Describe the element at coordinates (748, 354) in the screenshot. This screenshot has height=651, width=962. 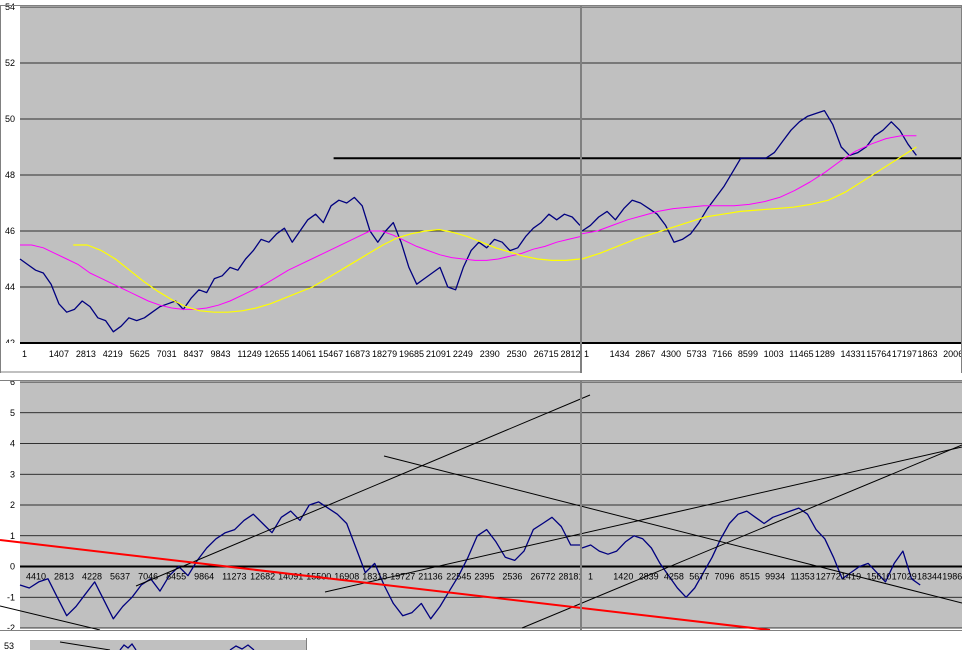
I see `x-tick-label: 8599` at that location.